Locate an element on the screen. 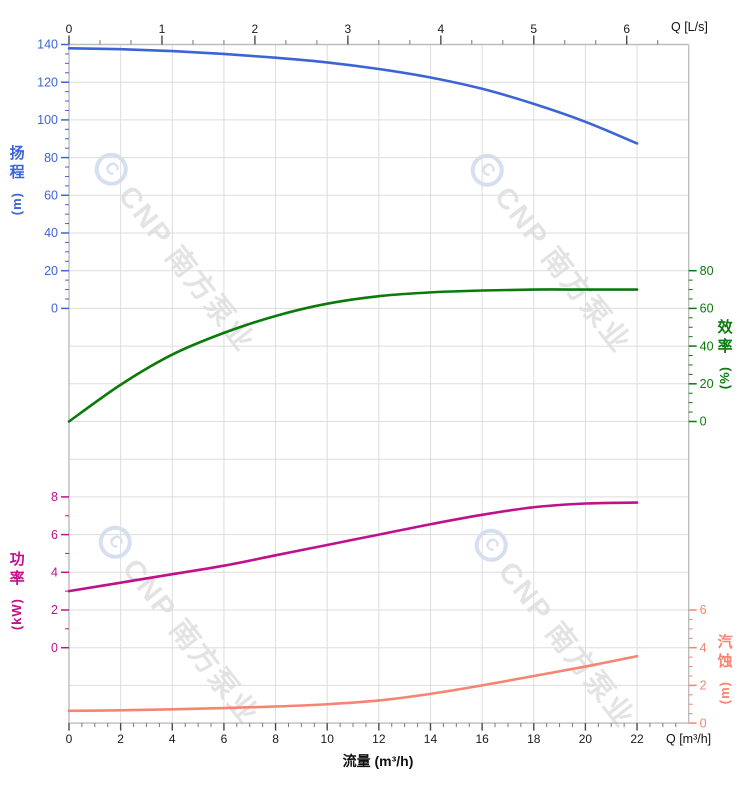 The height and width of the screenshot is (797, 752). efficiency-axis-tick-label: 40 is located at coordinates (707, 346).